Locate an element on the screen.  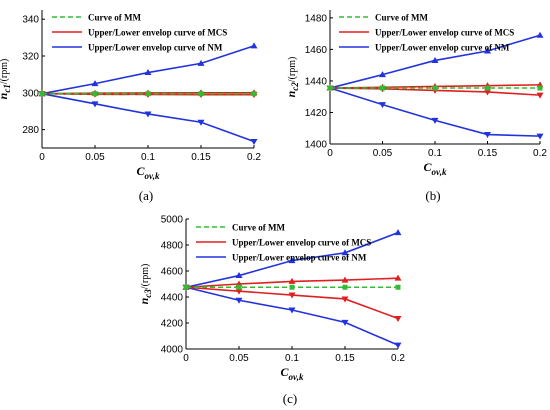
y-tick-label: 1480 is located at coordinates (316, 18).